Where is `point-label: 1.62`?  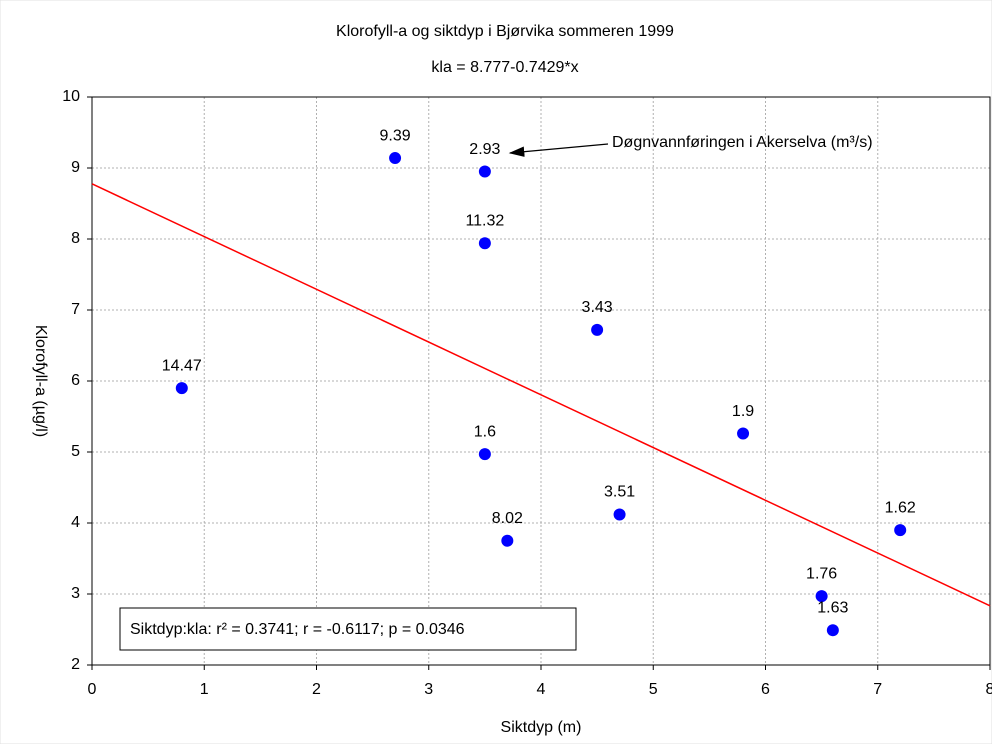 point-label: 1.62 is located at coordinates (900, 507).